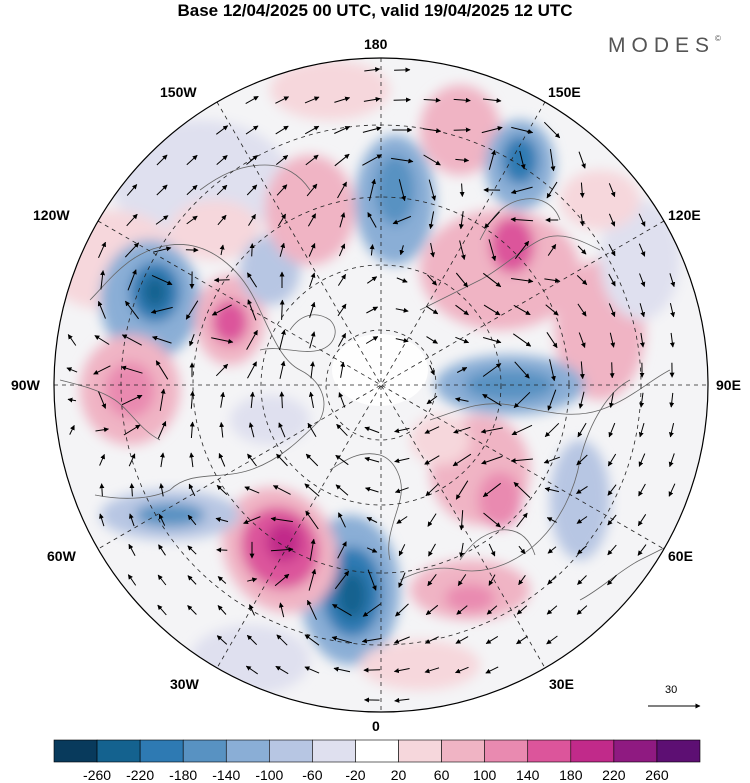  What do you see at coordinates (376, 726) in the screenshot?
I see `lon-label-0: 0` at bounding box center [376, 726].